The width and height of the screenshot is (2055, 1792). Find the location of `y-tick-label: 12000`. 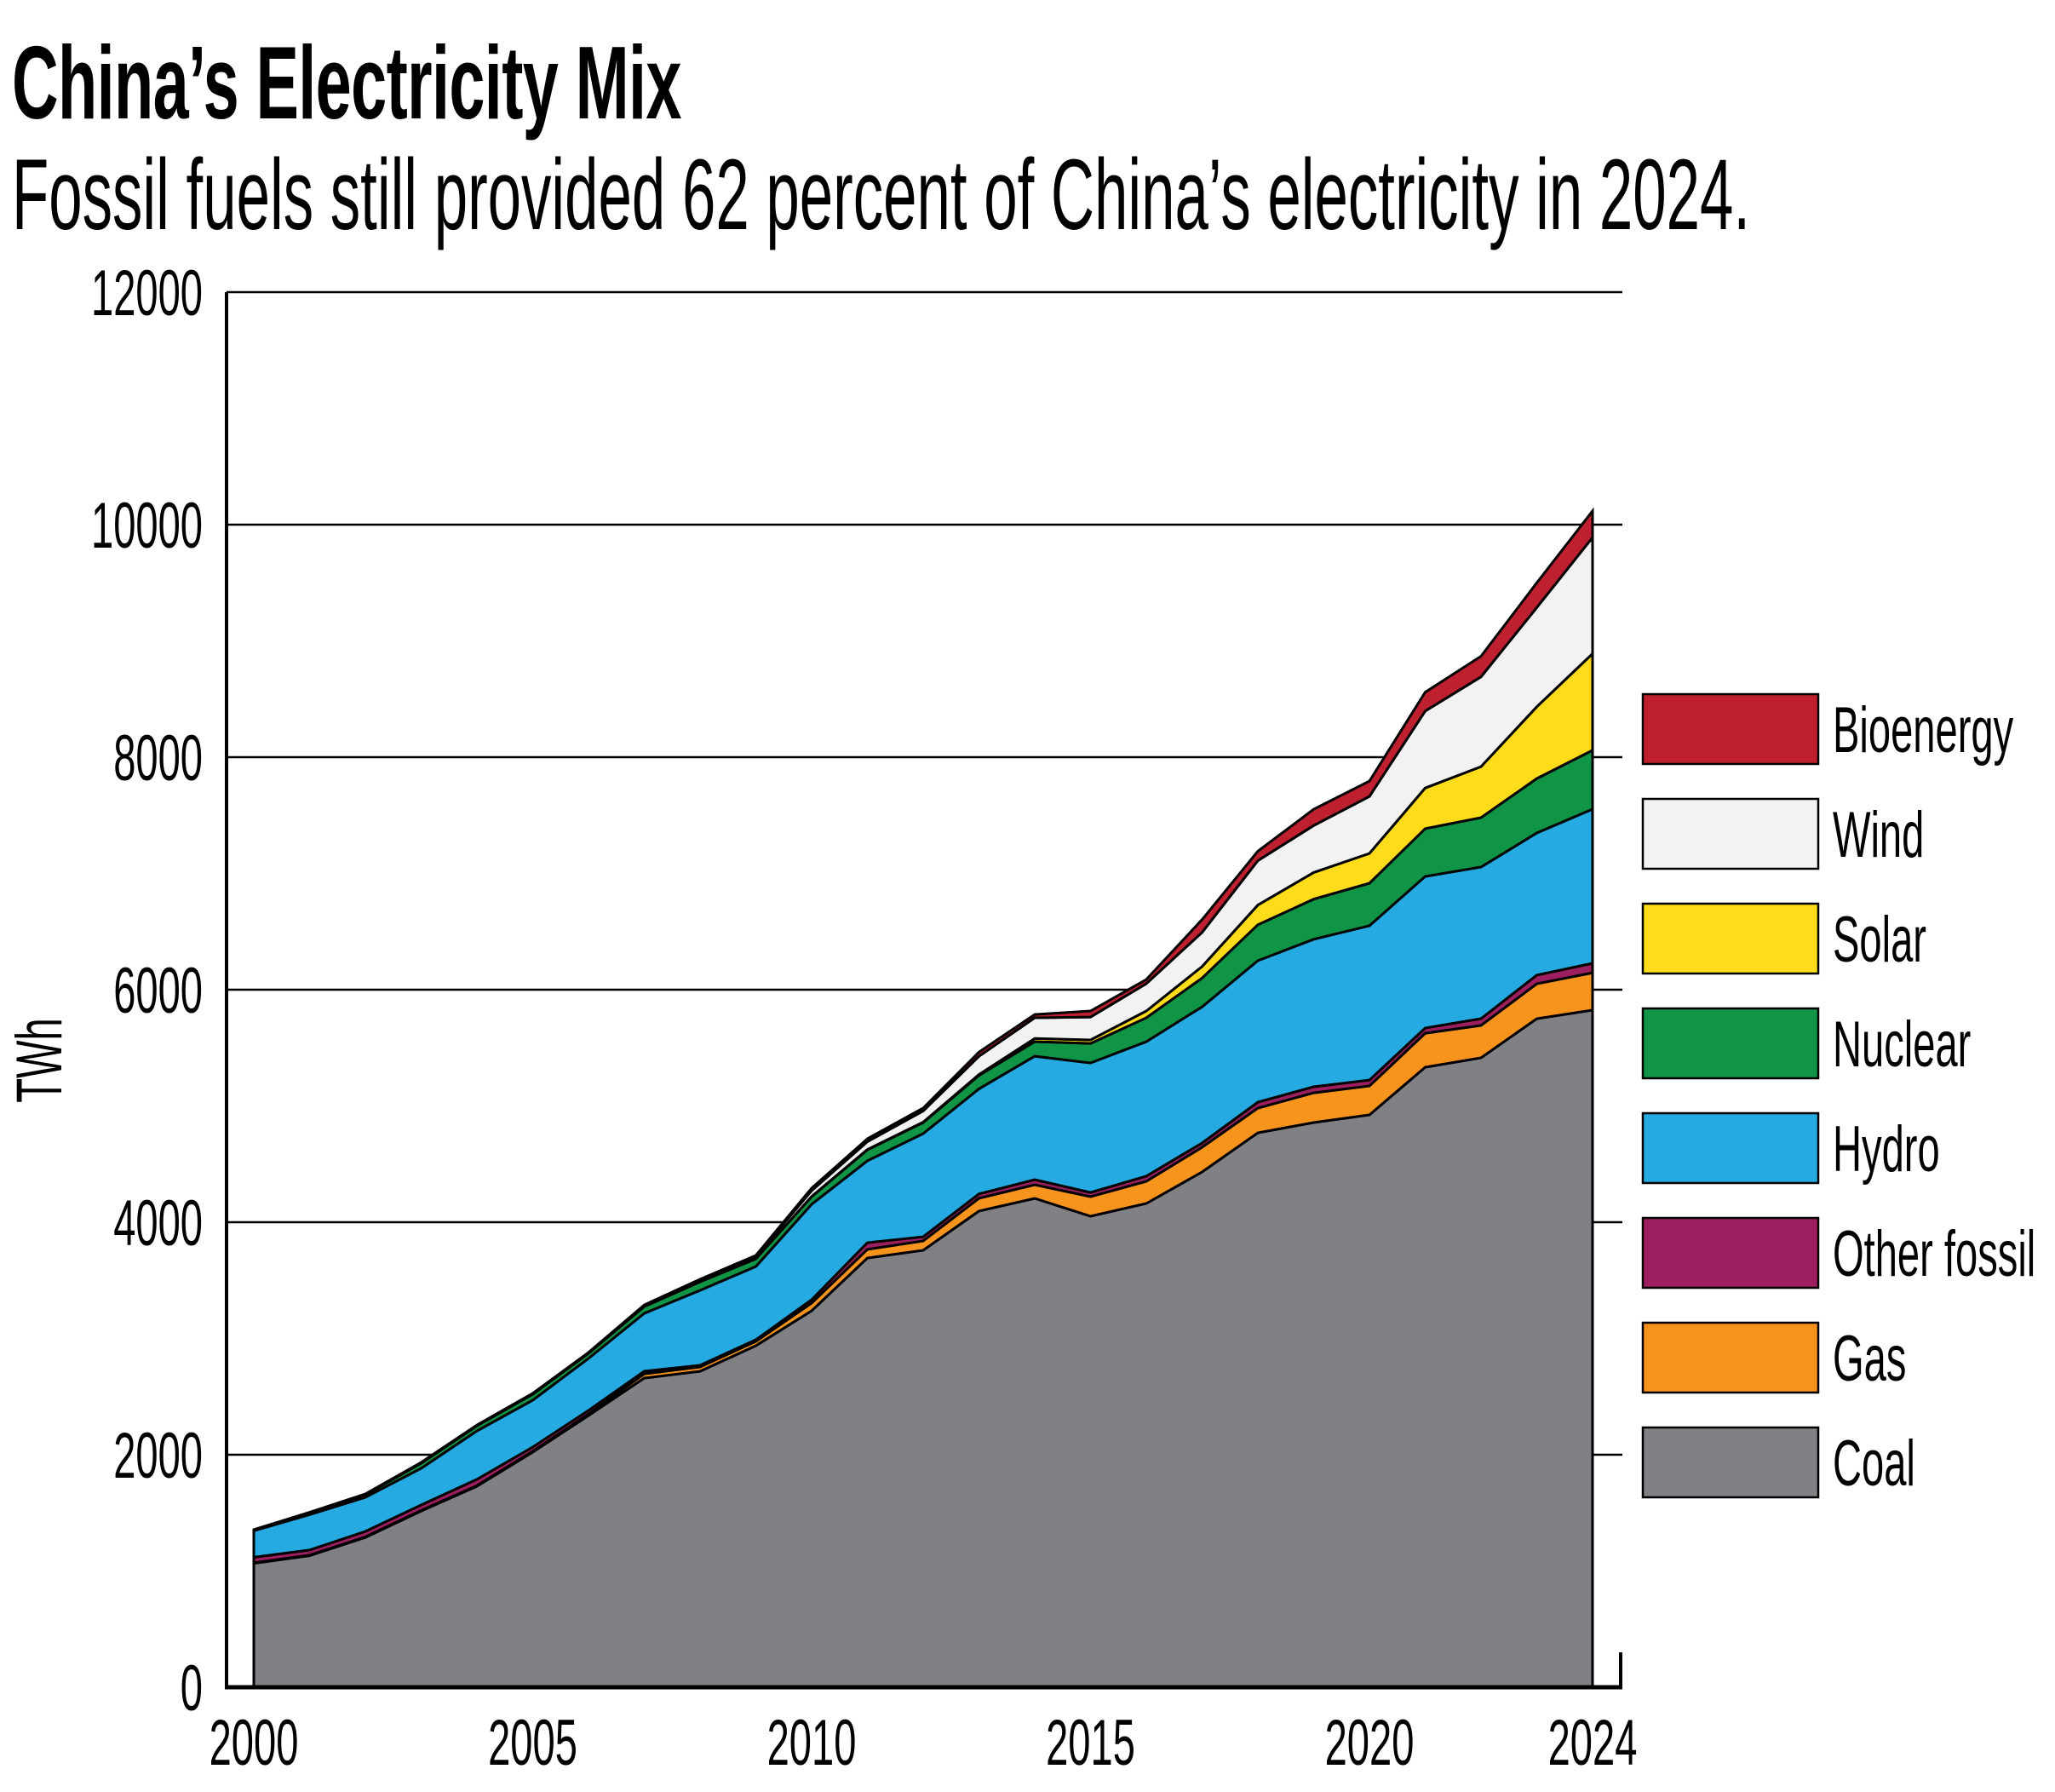

y-tick-label: 12000 is located at coordinates (147, 294).